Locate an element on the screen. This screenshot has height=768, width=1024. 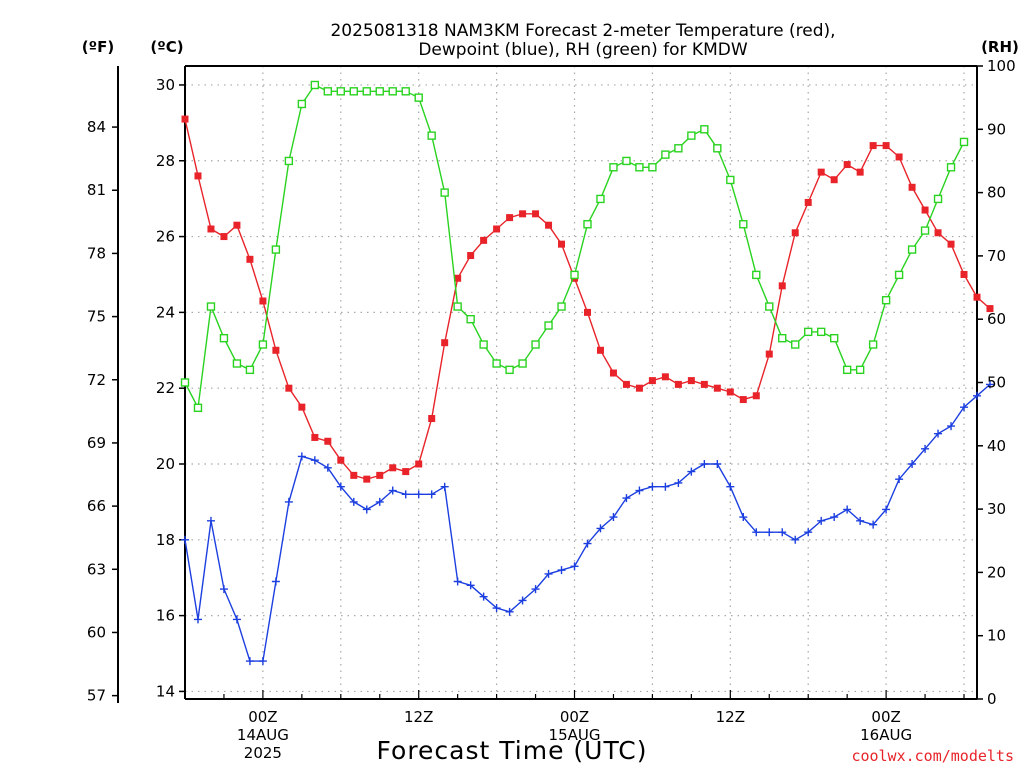
rh-tick-label: 0 is located at coordinates (992, 699).